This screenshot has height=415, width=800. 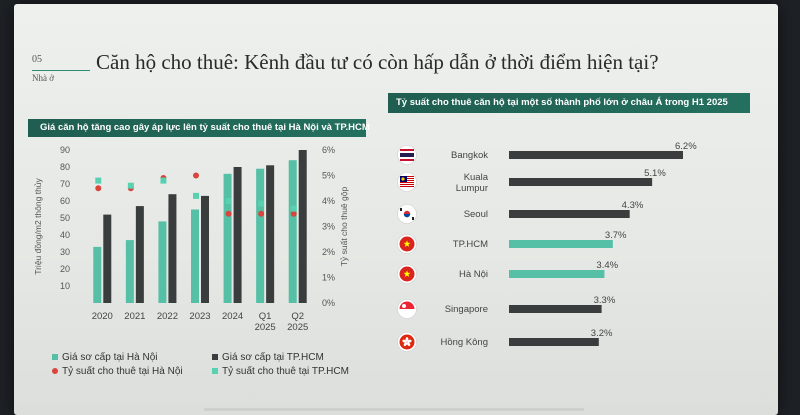 What do you see at coordinates (199, 316) in the screenshot?
I see `x-tick-line: 2023` at bounding box center [199, 316].